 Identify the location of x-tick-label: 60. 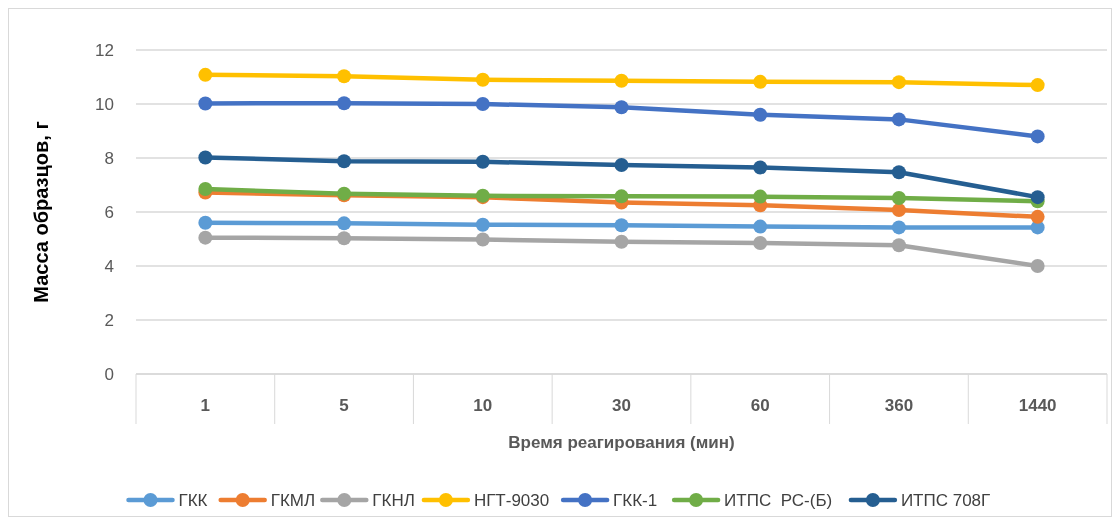
(760, 405).